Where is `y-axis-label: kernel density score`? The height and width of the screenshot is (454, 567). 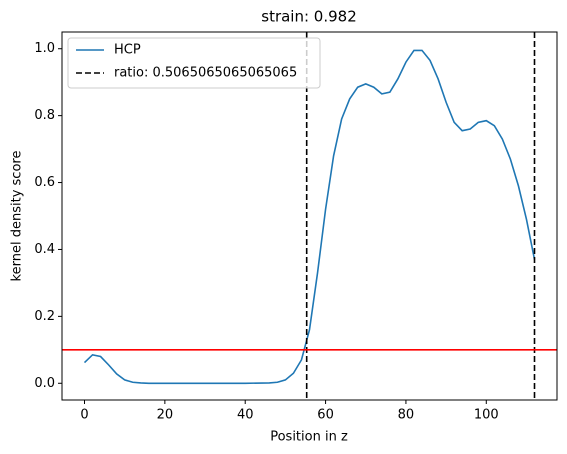
y-axis-label: kernel density score is located at coordinates (17, 216).